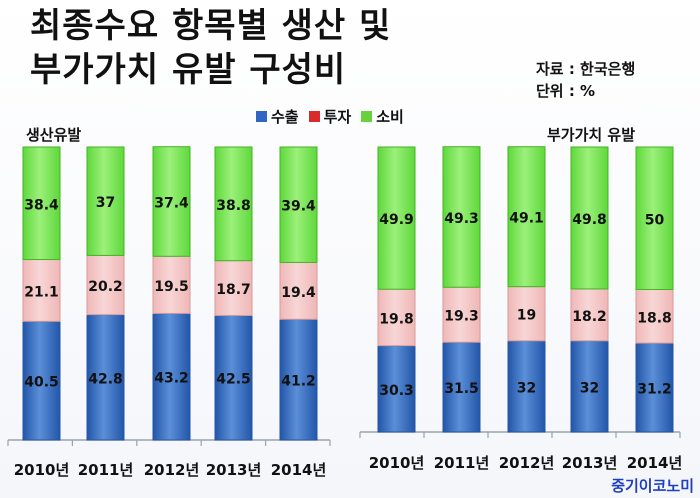 This screenshot has width=700, height=498. Describe the element at coordinates (586, 69) in the screenshot. I see `source-line: 자료 : 한국은행` at that location.